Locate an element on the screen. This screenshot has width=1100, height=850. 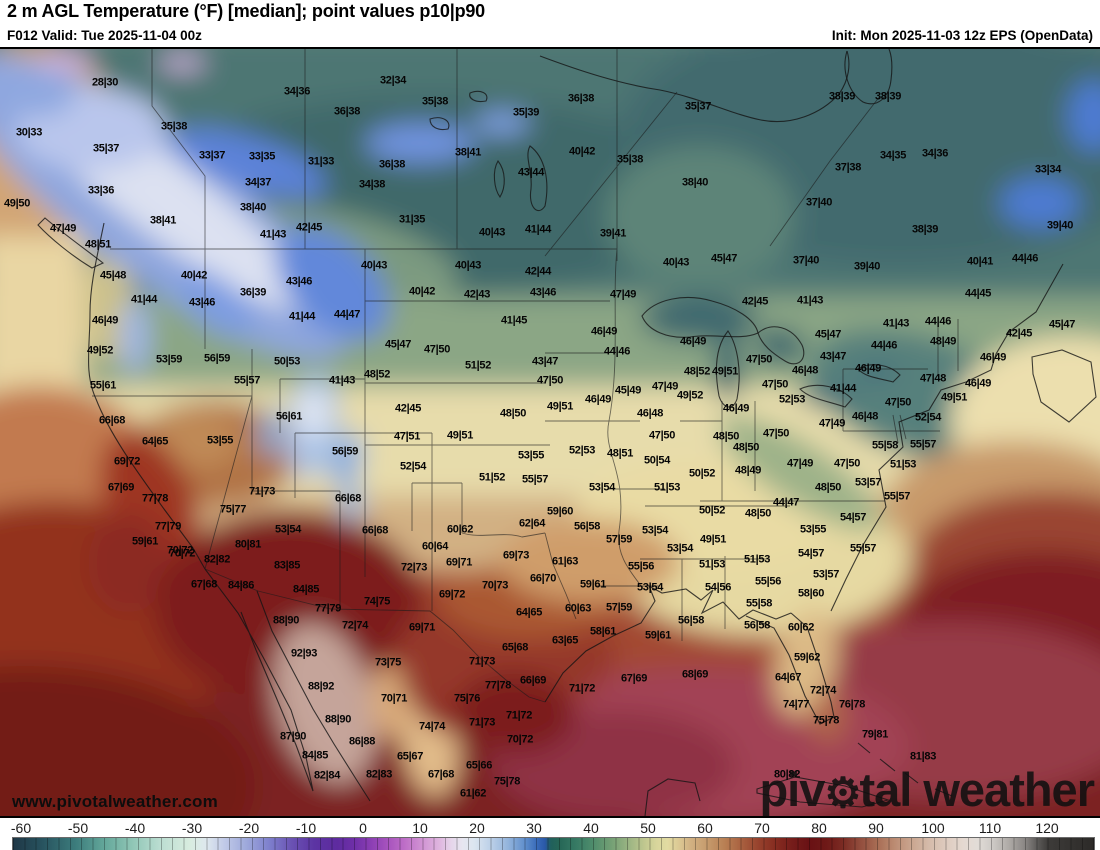
point-value-label: 49|51 is located at coordinates (954, 397).